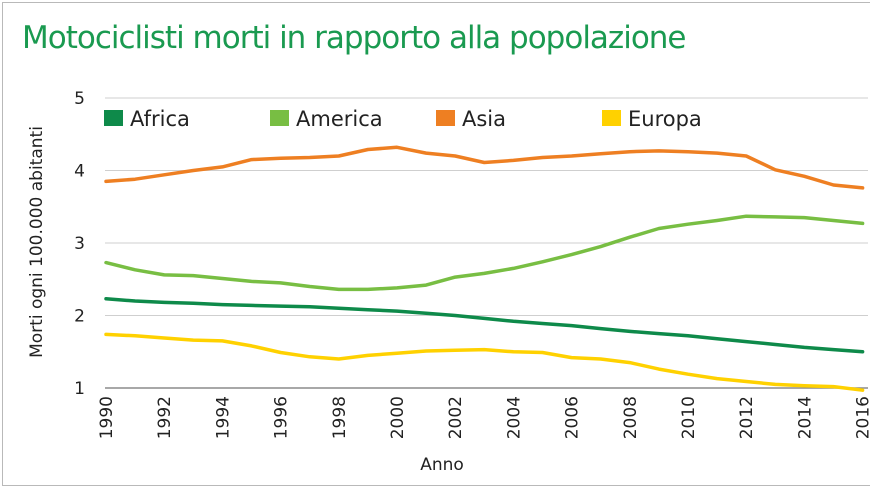 This screenshot has height=490, width=870. I want to click on x-tick-label: 1992, so click(165, 417).